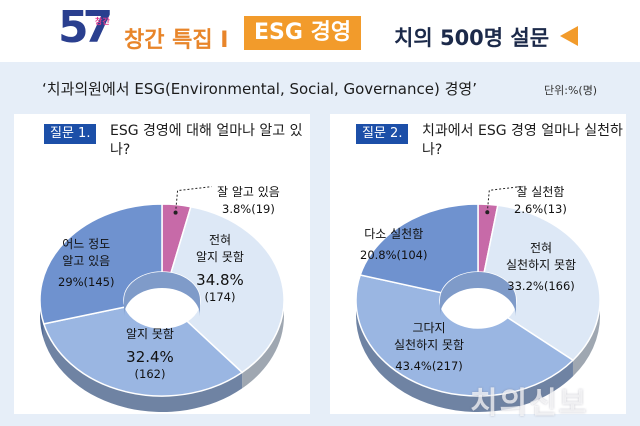 The image size is (640, 426). Describe the element at coordinates (429, 345) in the screenshot. I see `q2-label-mid-line2: 실천하지 못함` at that location.